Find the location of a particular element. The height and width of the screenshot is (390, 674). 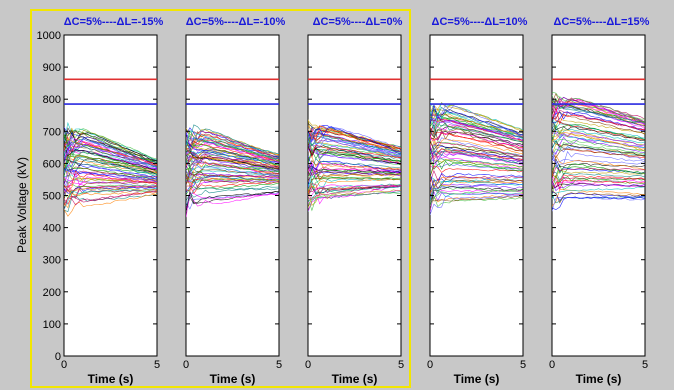

panel-4: 0 5 Time (s) ΔC=5%----ΔL=10% is located at coordinates (477, 201).